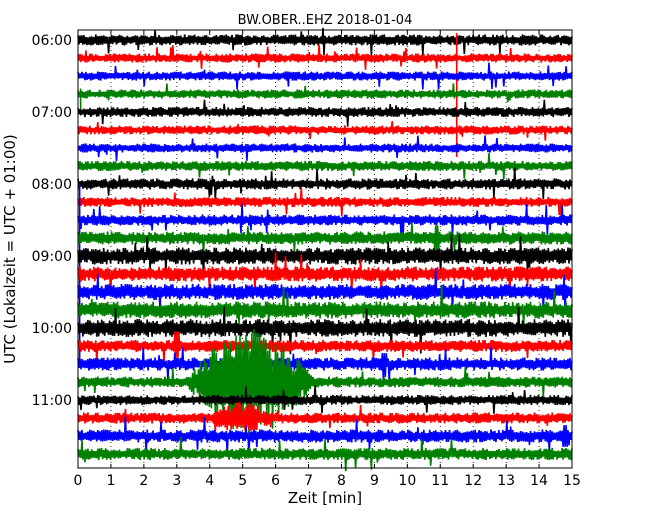 This screenshot has height=520, width=650. What do you see at coordinates (325, 20) in the screenshot?
I see `chart-title: BW.OBER..EHZ 2018-01-04` at bounding box center [325, 20].